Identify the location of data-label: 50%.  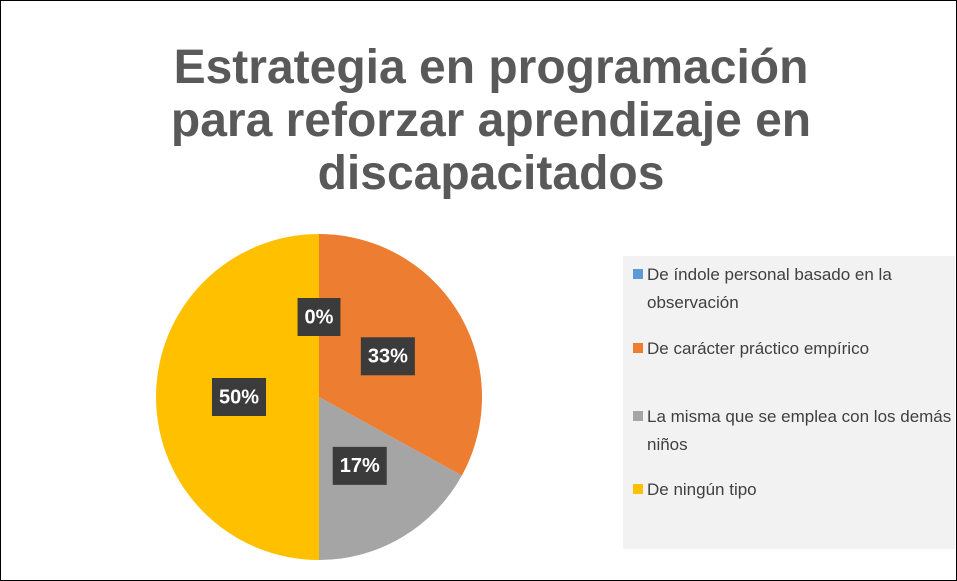
(239, 397).